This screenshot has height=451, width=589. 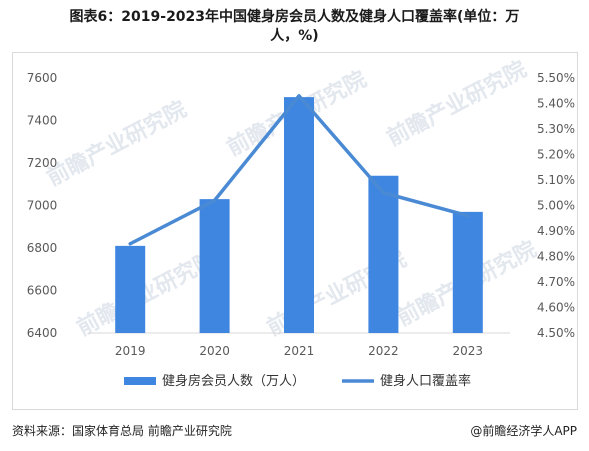 I want to click on y-right-tick-label: 4.80%, so click(x=556, y=257).